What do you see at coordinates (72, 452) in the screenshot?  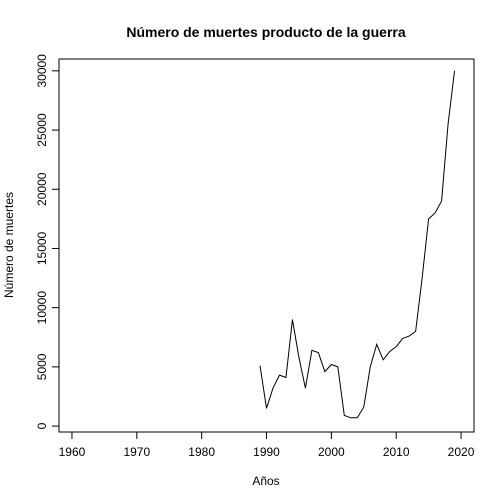 I see `x-tick-label: 1960` at bounding box center [72, 452].